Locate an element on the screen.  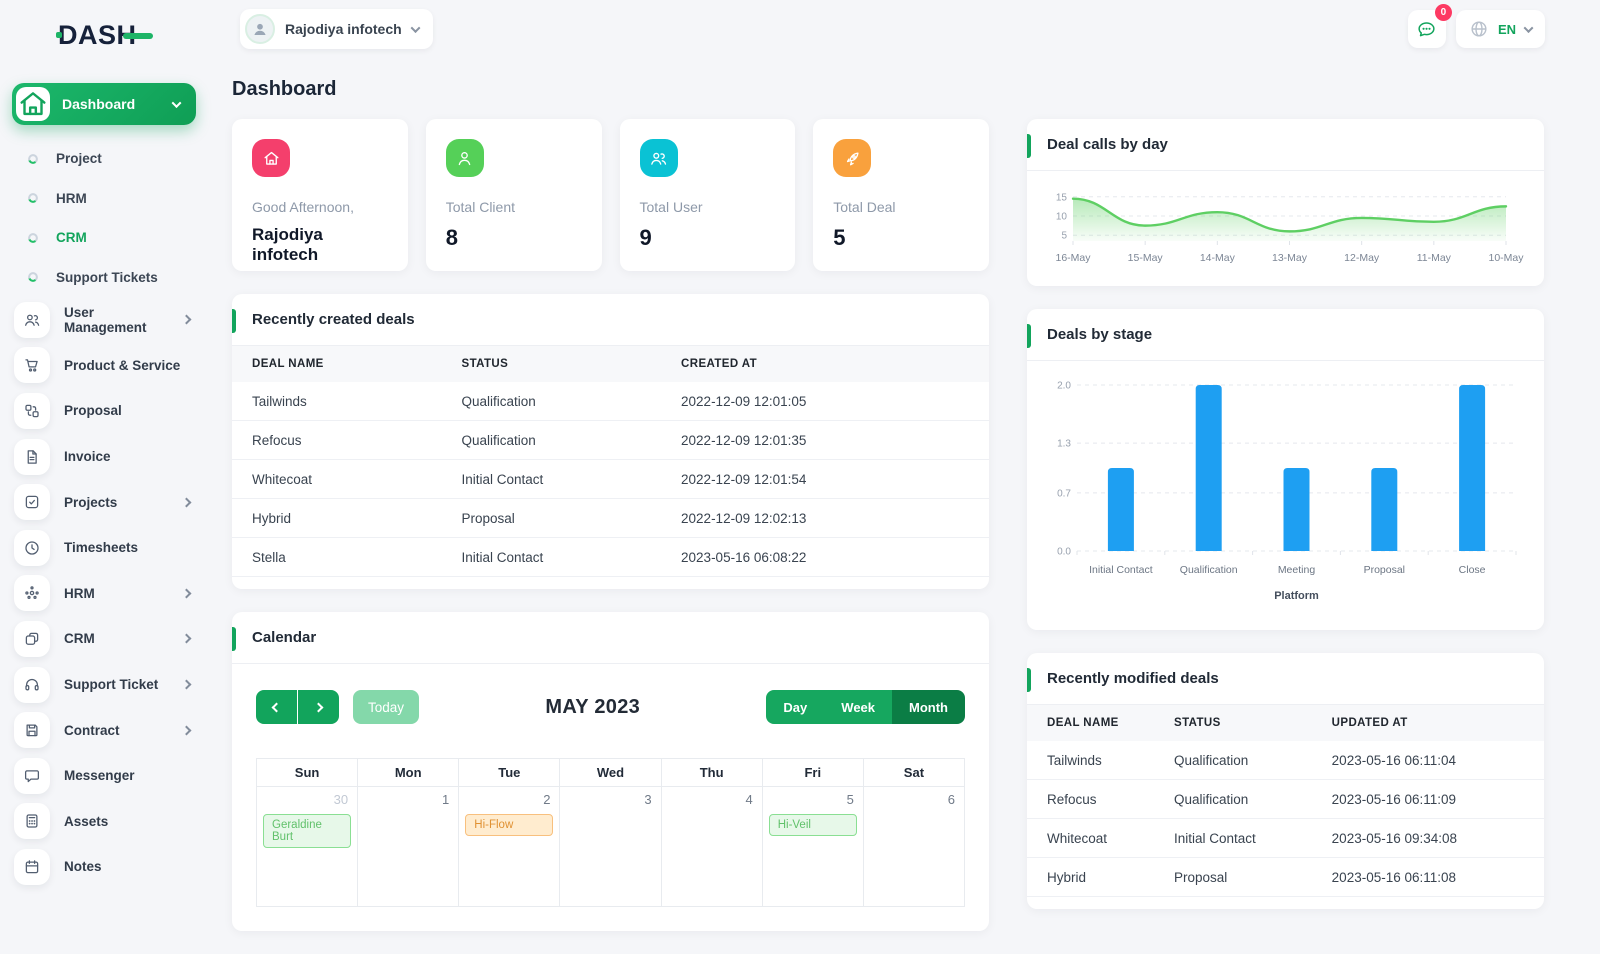
sidebar-item-messenger: Messenger is located at coordinates (110, 776).